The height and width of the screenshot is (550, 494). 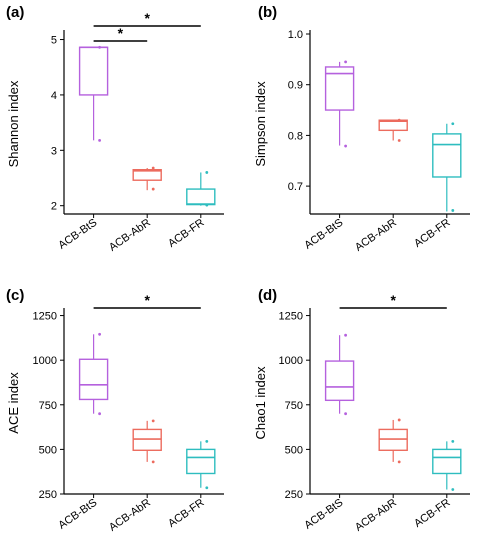 I want to click on y-tick-label: 4, so click(x=54, y=96).